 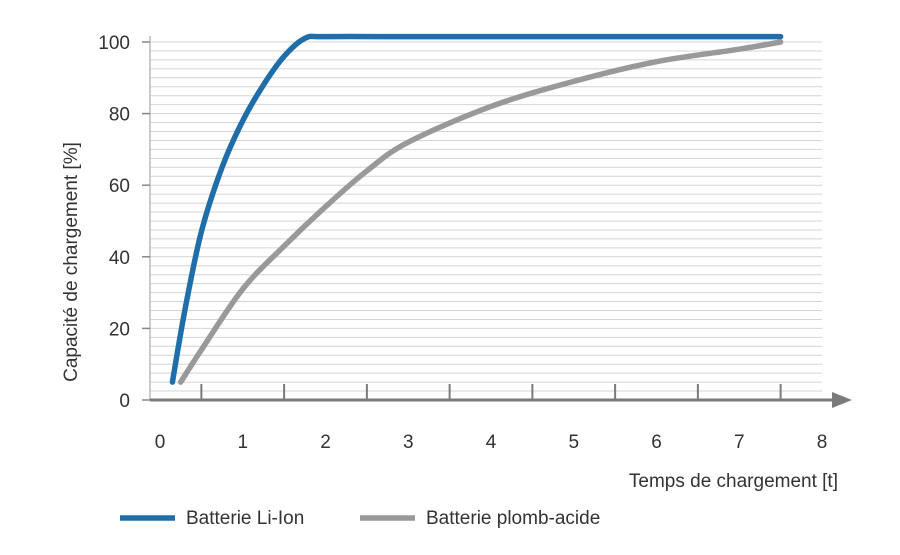 I want to click on legend-label: Batterie Li-Ion, so click(x=245, y=518).